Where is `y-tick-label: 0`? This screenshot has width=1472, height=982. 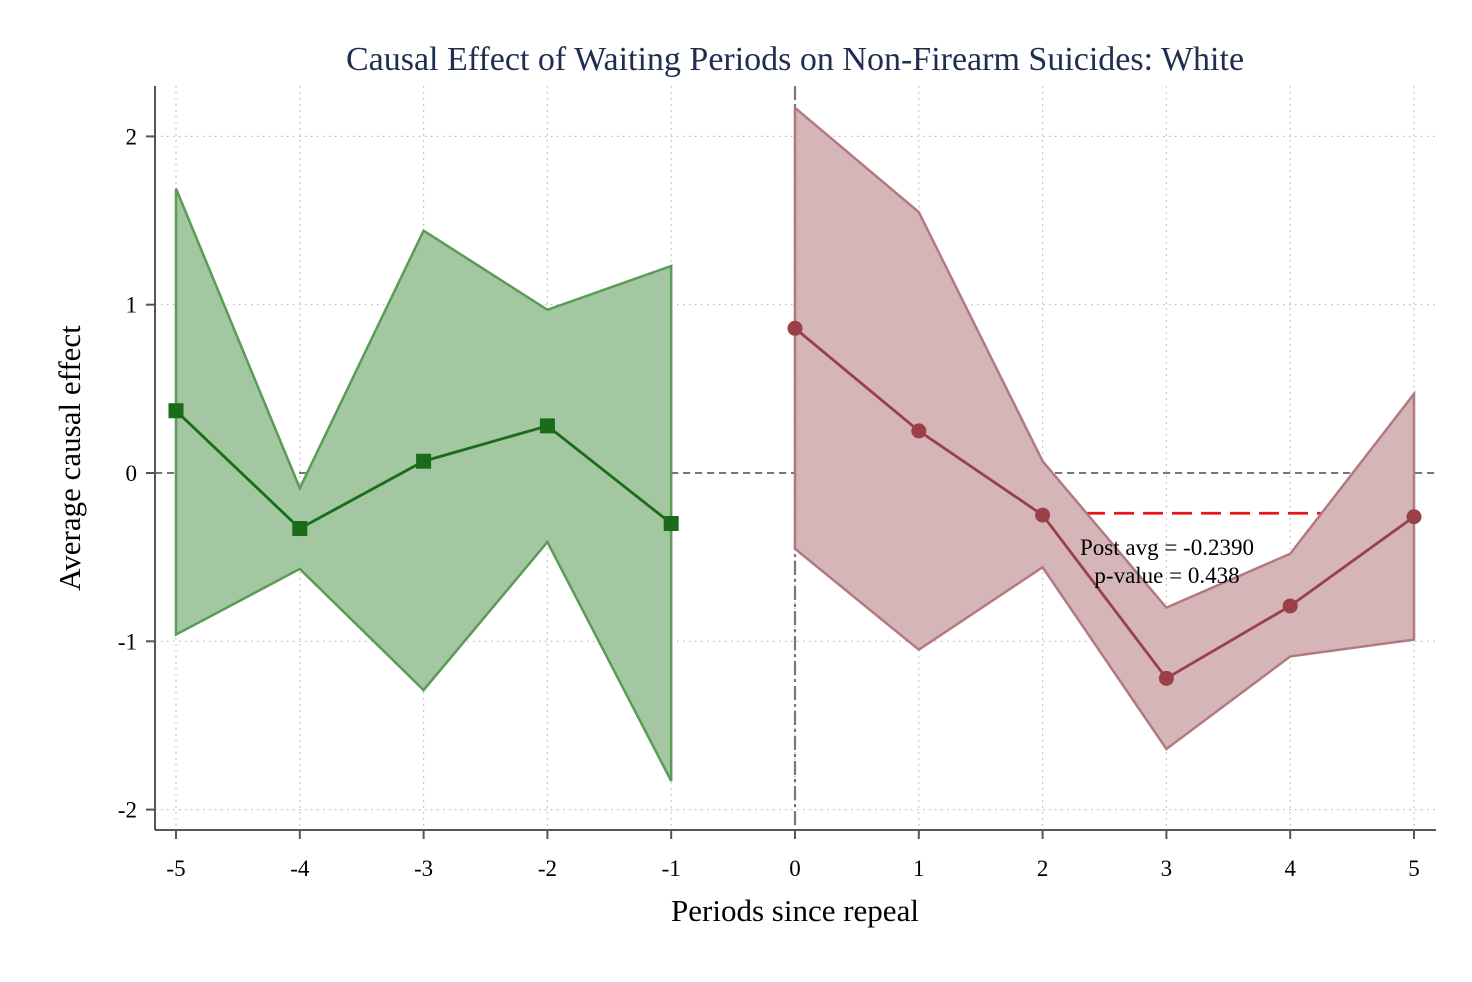 y-tick-label: 0 is located at coordinates (132, 473).